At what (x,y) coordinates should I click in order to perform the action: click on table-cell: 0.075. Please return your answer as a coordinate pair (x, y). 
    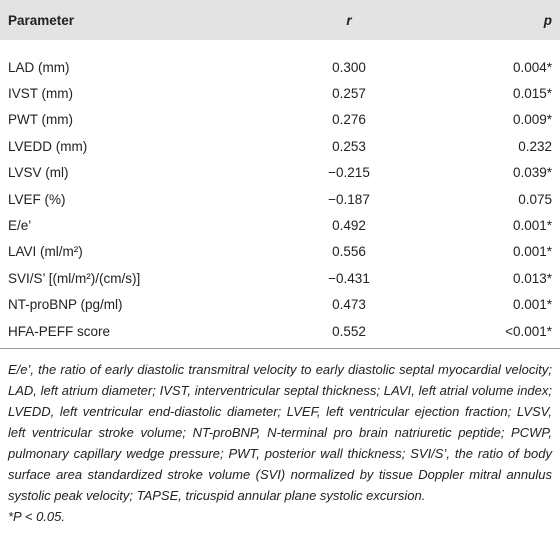
    Looking at the image, I should click on (535, 199).